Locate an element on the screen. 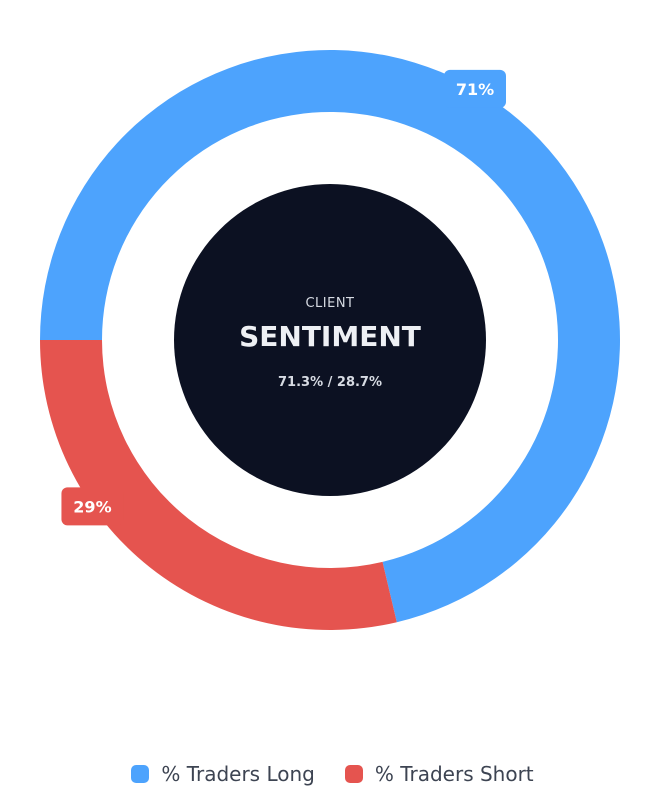  slice-label-long: 71% is located at coordinates (475, 88).